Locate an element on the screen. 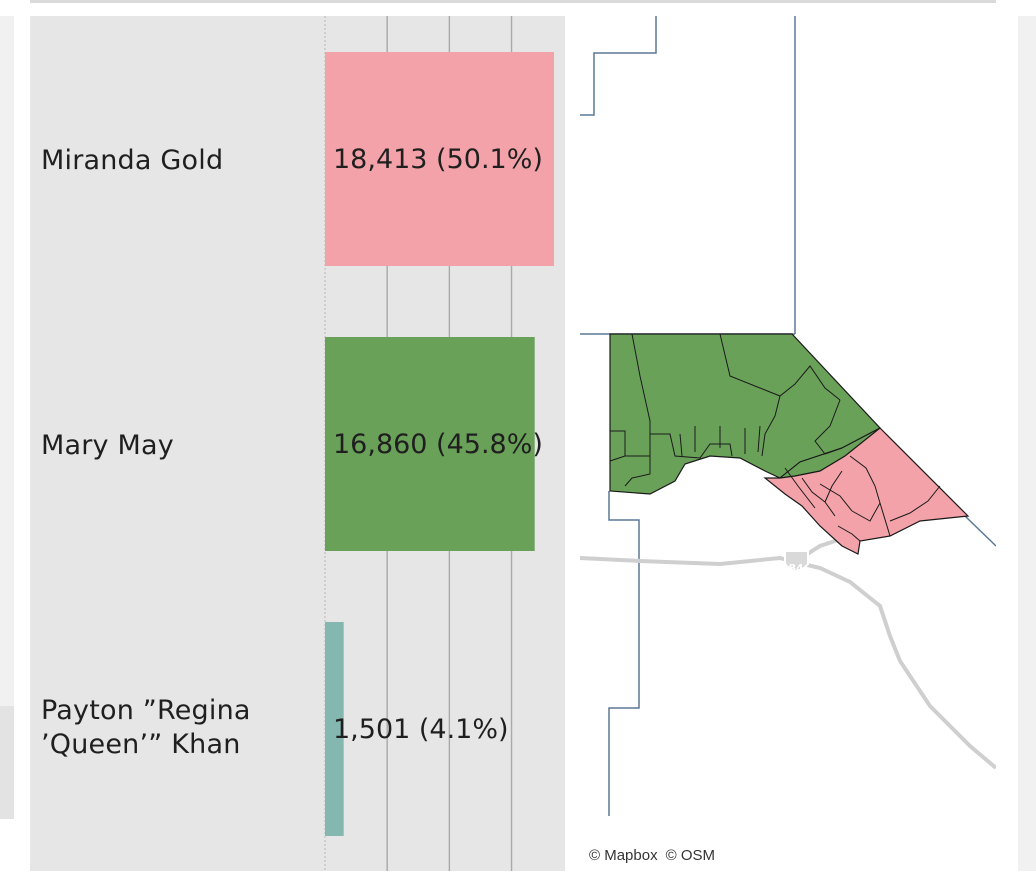 The image size is (1036, 890). osm-attribution-link: © OSM is located at coordinates (690, 855).